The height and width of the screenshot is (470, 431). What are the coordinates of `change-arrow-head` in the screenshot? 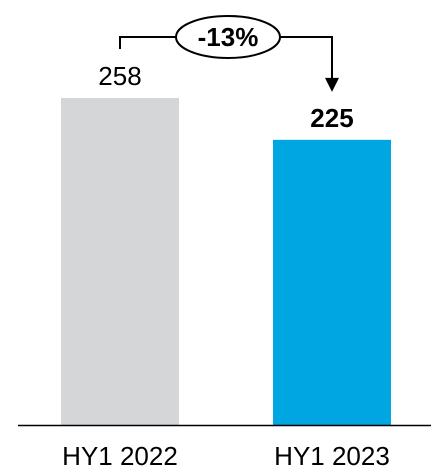 It's located at (332, 84).